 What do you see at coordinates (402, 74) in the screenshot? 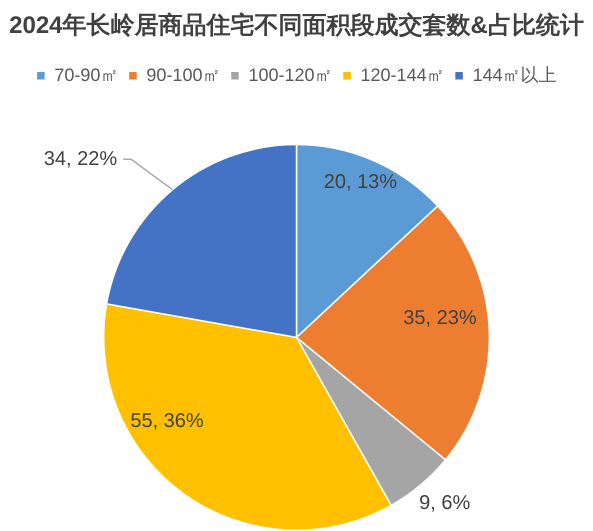
I see `legend-label: 120-144㎡` at bounding box center [402, 74].